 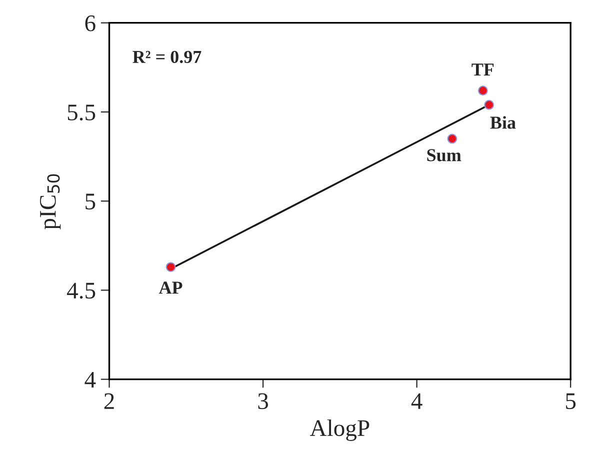 I want to click on y-tick-label: 4, so click(x=90, y=380).